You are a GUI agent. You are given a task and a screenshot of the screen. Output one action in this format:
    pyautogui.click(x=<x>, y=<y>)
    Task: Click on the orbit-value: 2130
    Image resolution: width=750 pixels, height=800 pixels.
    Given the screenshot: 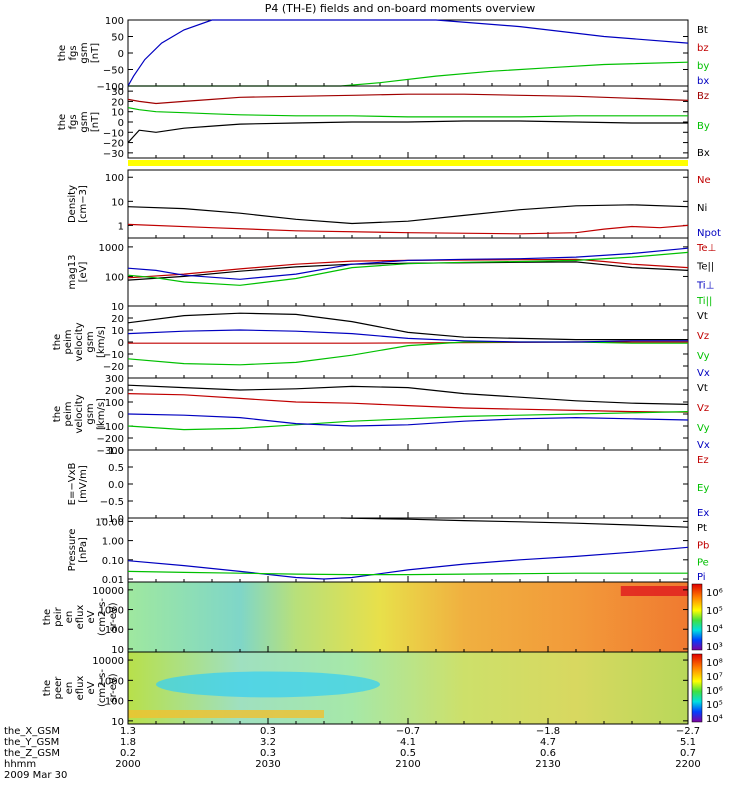 What is the action you would take?
    pyautogui.click(x=547, y=764)
    